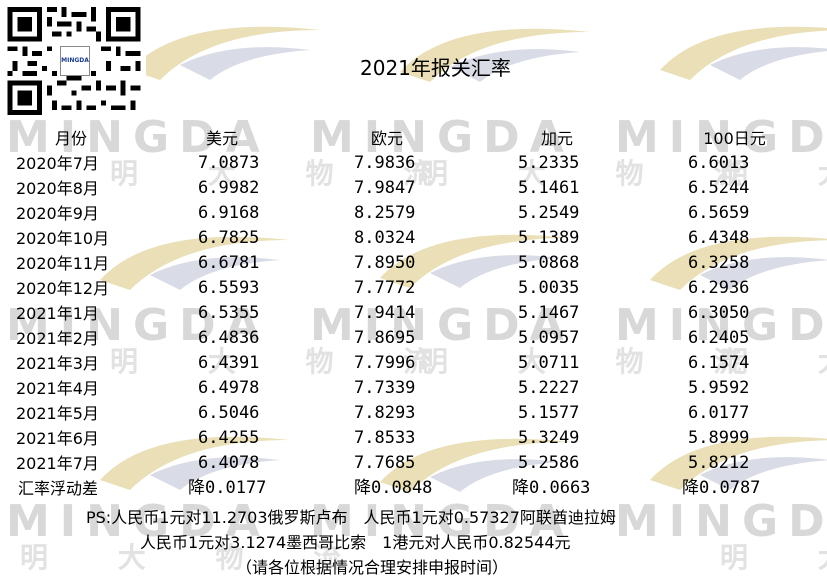 This screenshot has height=578, width=827. What do you see at coordinates (435, 68) in the screenshot?
I see `page-title: 2021年报关汇率` at bounding box center [435, 68].